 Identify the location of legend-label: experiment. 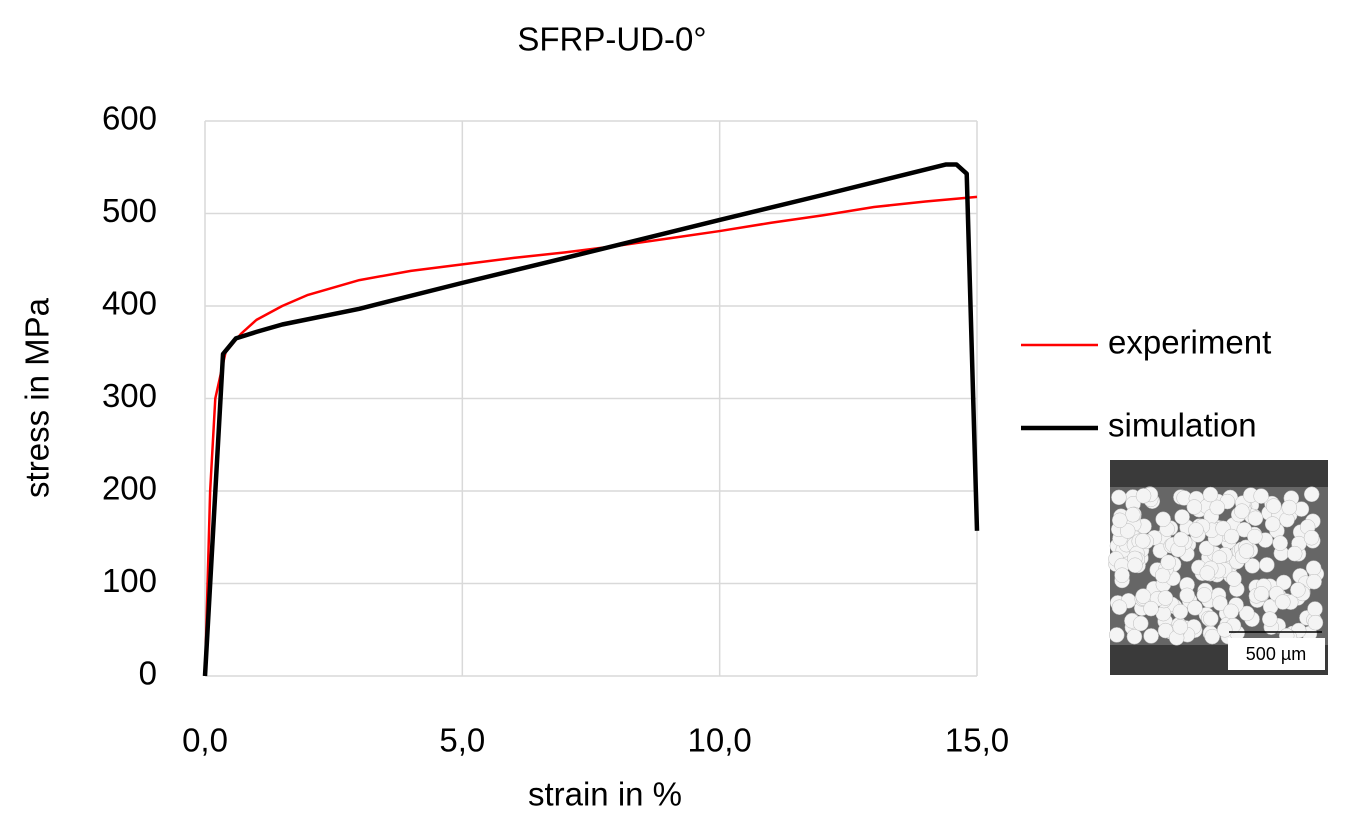
(1189, 342).